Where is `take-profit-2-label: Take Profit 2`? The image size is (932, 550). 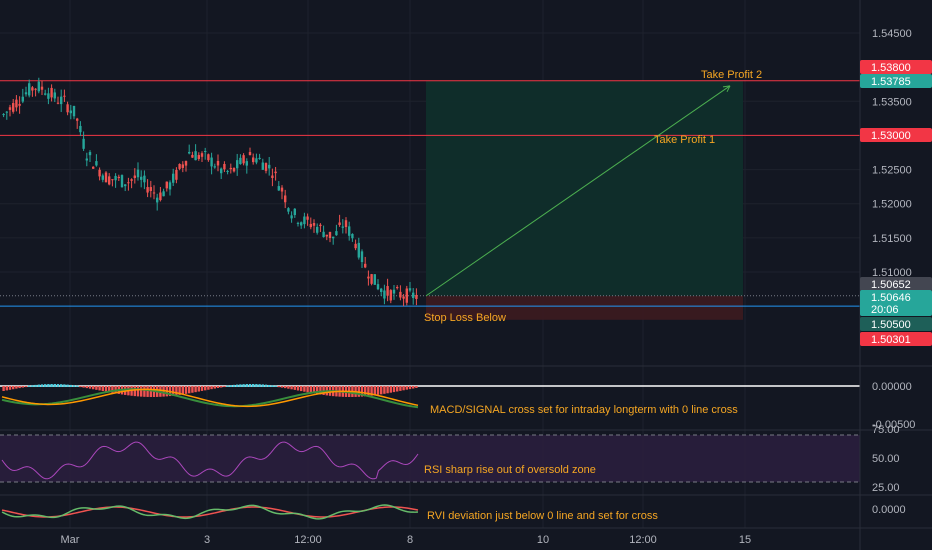 take-profit-2-label: Take Profit 2 is located at coordinates (731, 75).